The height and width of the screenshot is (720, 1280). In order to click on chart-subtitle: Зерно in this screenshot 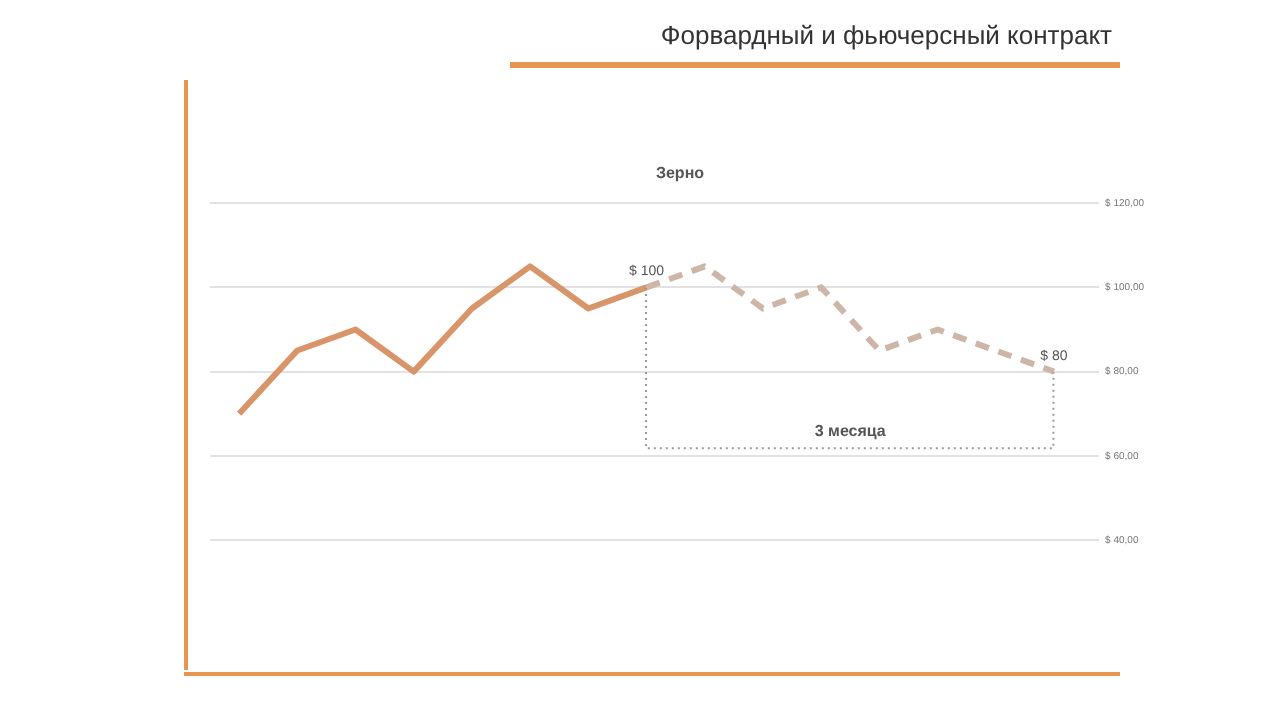, I will do `click(680, 173)`.